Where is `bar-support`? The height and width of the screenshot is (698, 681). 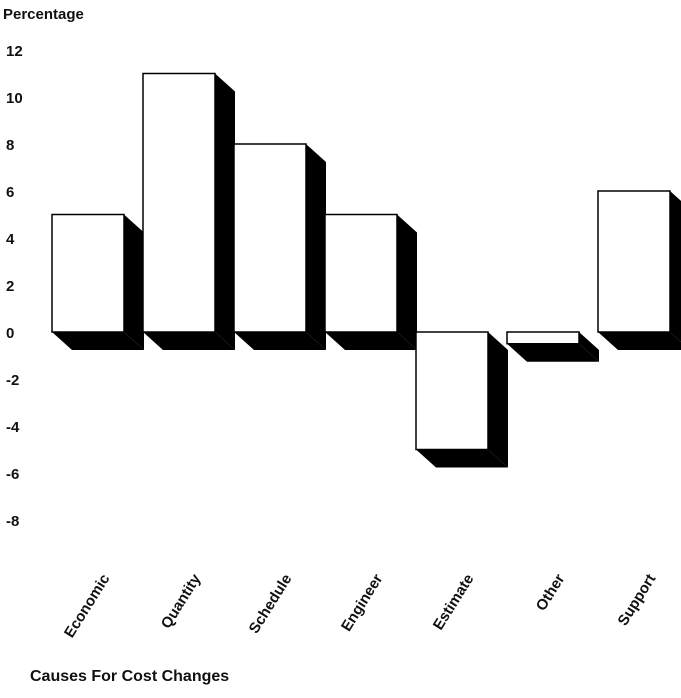
bar-support is located at coordinates (639, 270).